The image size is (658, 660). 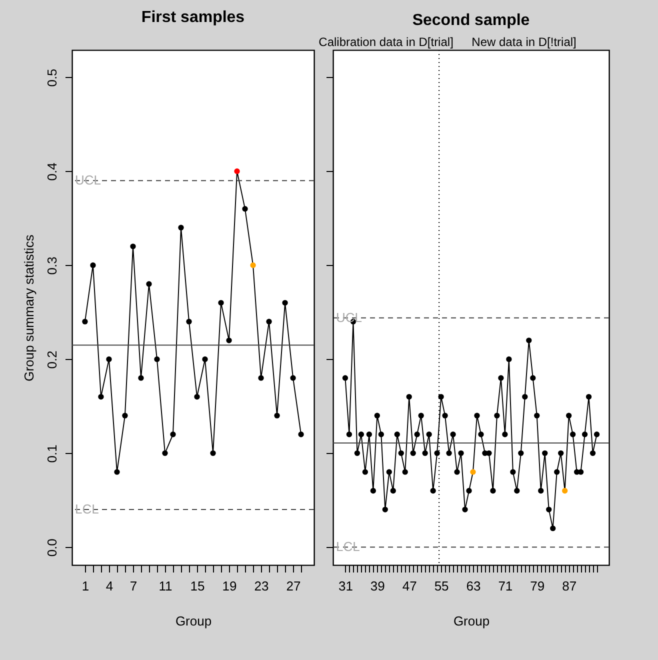 What do you see at coordinates (348, 546) in the screenshot?
I see `ref-line-label: LCL` at bounding box center [348, 546].